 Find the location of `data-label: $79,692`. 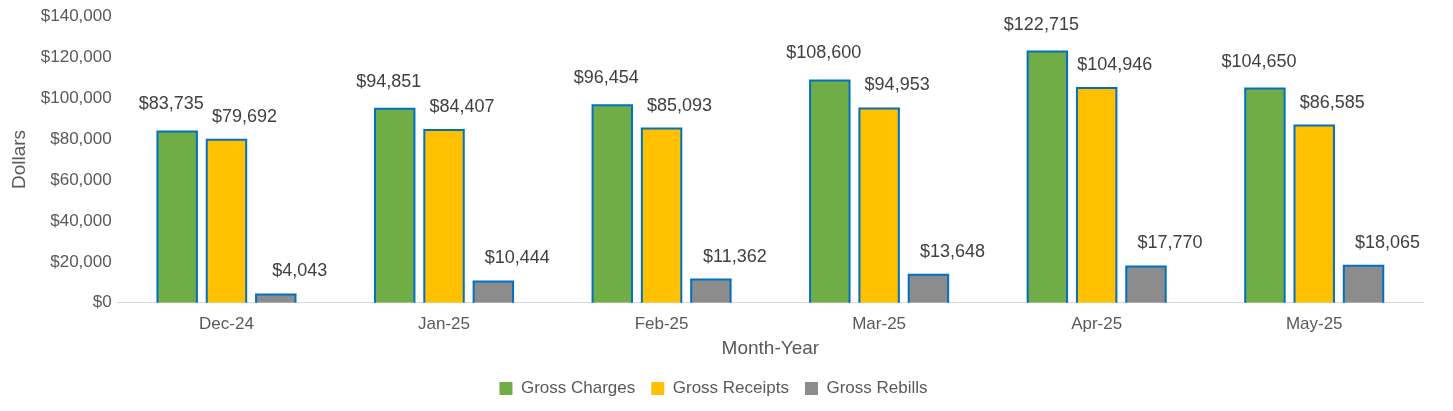

data-label: $79,692 is located at coordinates (244, 115).